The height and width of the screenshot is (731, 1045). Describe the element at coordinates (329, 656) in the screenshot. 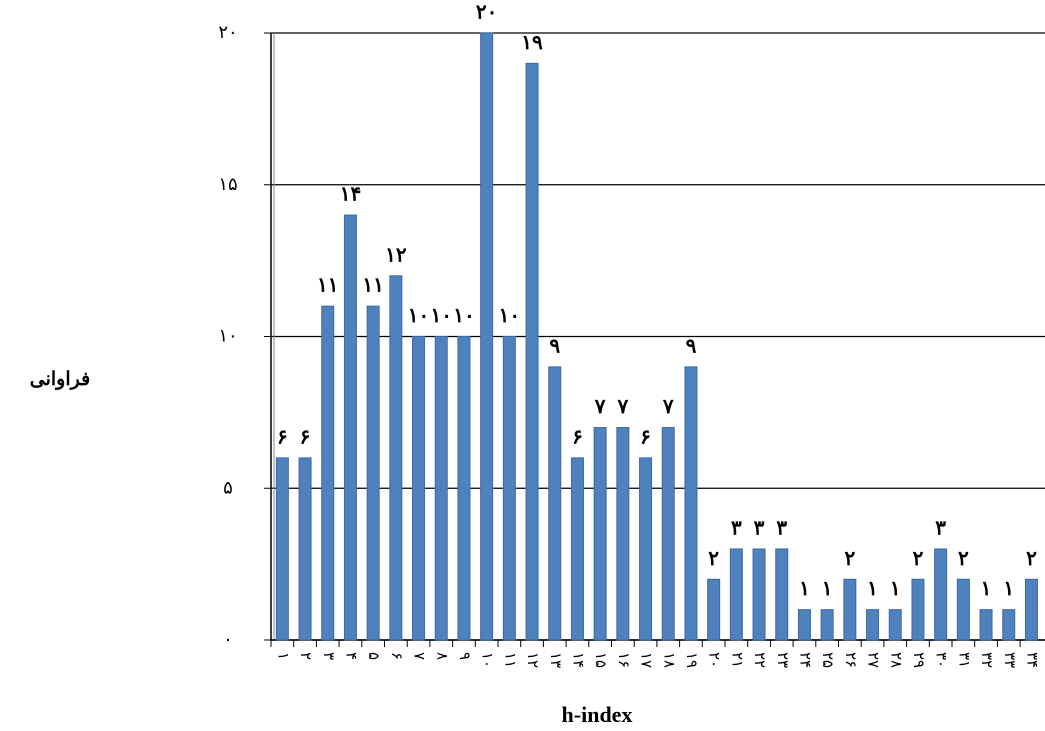

I see `x-tick-label: ۳` at that location.